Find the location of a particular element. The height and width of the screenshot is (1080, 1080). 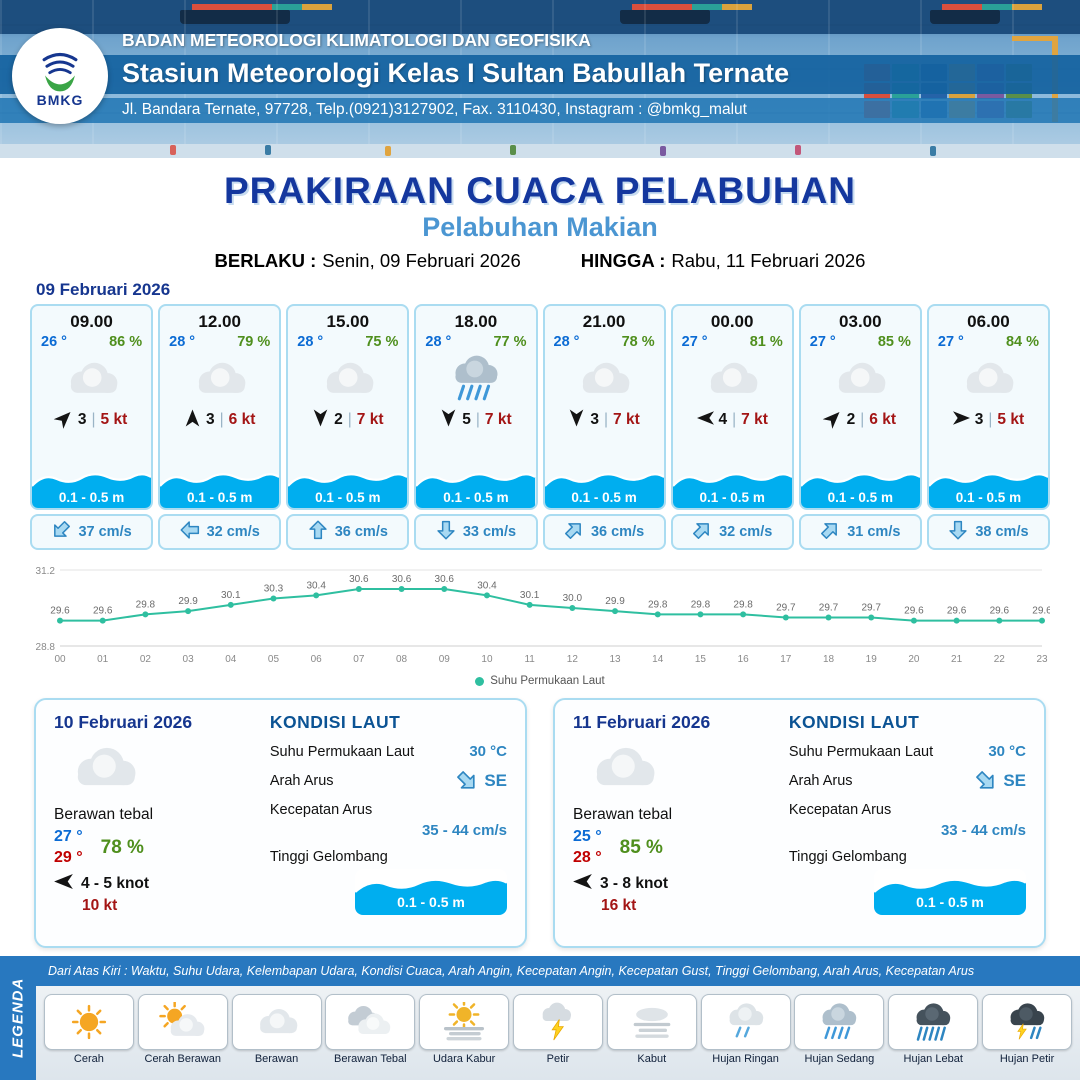

current-speed-label: Kecepatan Arus is located at coordinates (321, 810).